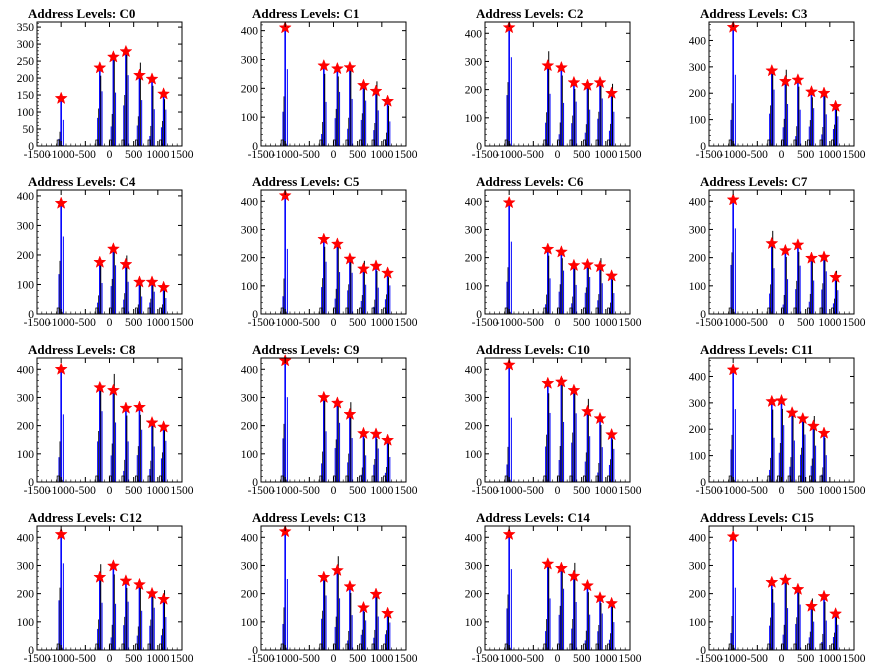 The image size is (896, 672). What do you see at coordinates (533, 517) in the screenshot?
I see `panel-title: Address Levels: C14` at bounding box center [533, 517].